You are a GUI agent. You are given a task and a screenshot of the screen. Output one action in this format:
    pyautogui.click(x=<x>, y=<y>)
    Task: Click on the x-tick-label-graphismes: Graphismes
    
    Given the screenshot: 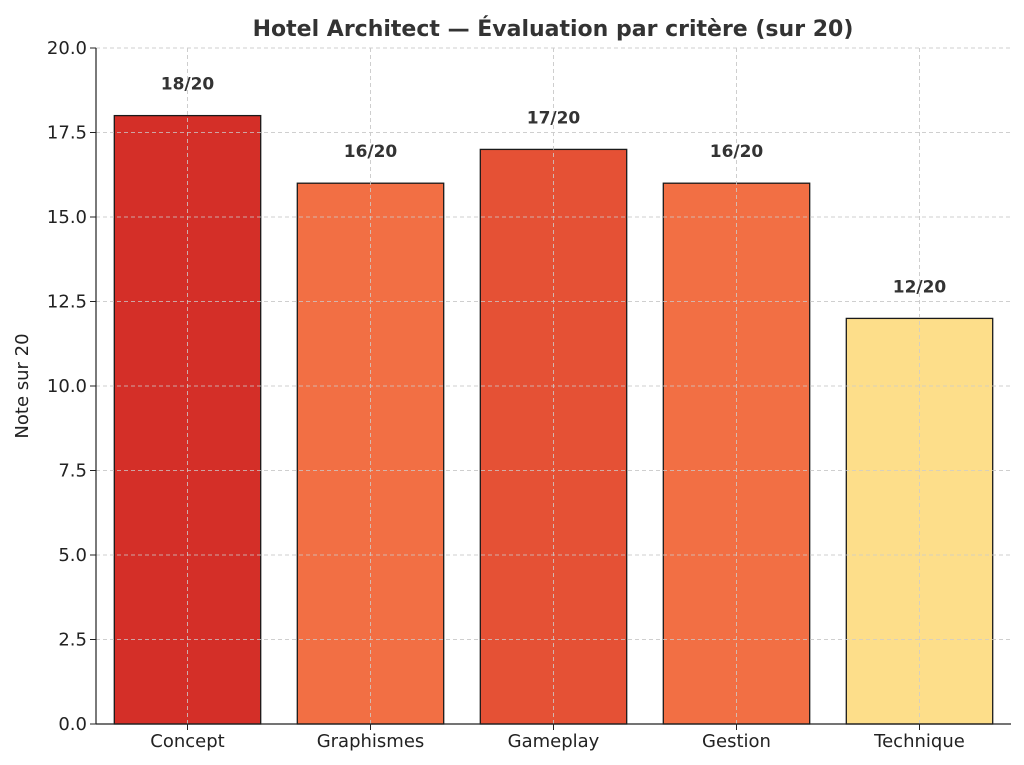 What is the action you would take?
    pyautogui.click(x=371, y=741)
    